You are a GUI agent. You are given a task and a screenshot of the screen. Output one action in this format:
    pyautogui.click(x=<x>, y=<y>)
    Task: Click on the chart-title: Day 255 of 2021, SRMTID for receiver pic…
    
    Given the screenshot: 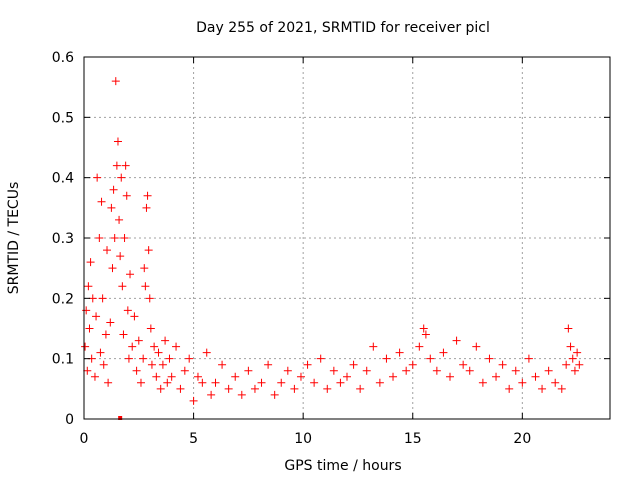 What is the action you would take?
    pyautogui.click(x=343, y=28)
    